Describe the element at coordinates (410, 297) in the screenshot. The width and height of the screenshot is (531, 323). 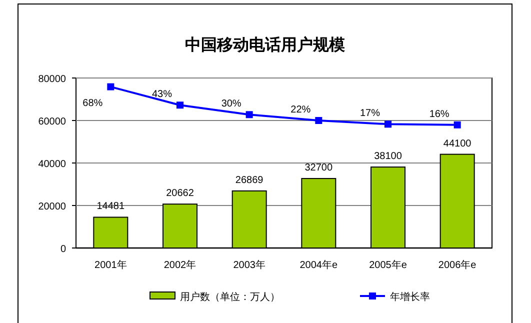
I see `legend-label: 年增长率` at that location.